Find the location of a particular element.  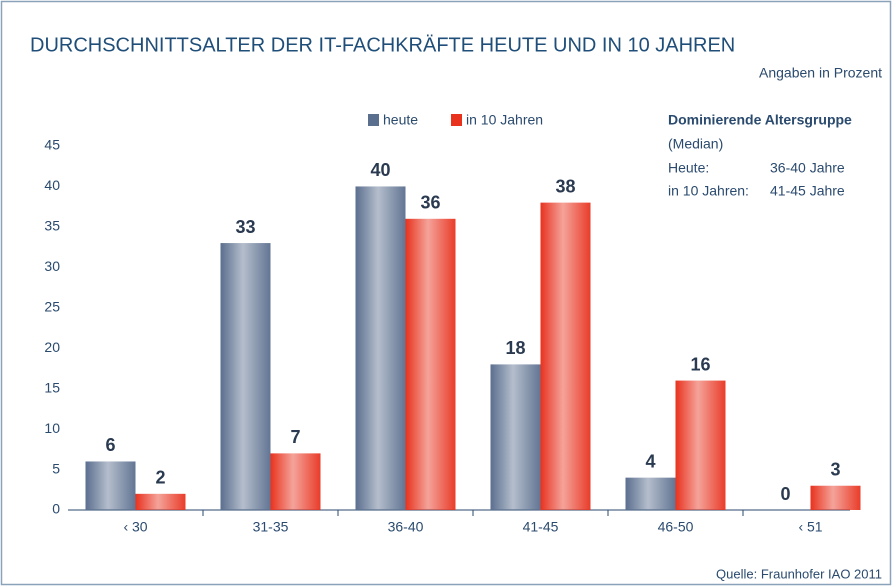

data-label: 3 is located at coordinates (835, 469).